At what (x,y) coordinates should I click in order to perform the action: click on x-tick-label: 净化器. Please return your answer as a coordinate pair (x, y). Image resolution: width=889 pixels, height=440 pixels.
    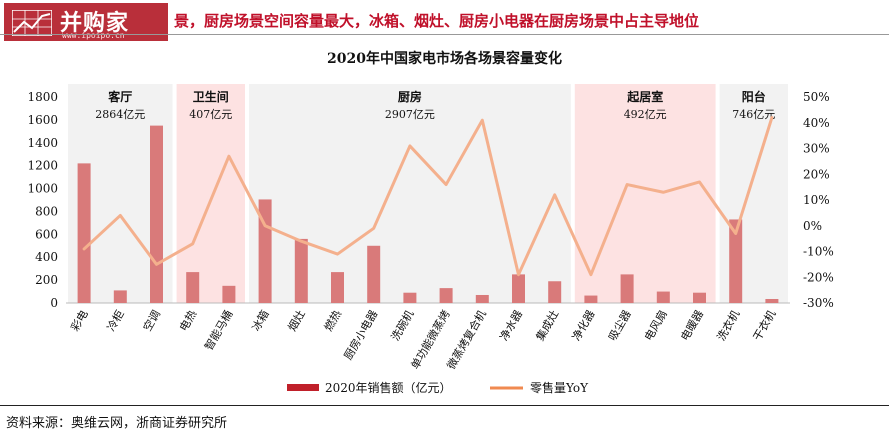
    Looking at the image, I should click on (583, 326).